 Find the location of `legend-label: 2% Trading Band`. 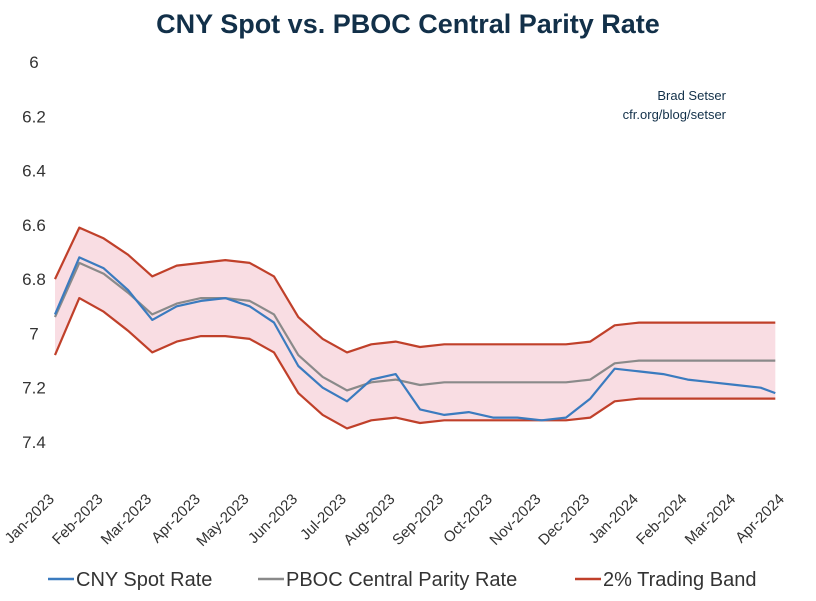

legend-label: 2% Trading Band is located at coordinates (679, 580).